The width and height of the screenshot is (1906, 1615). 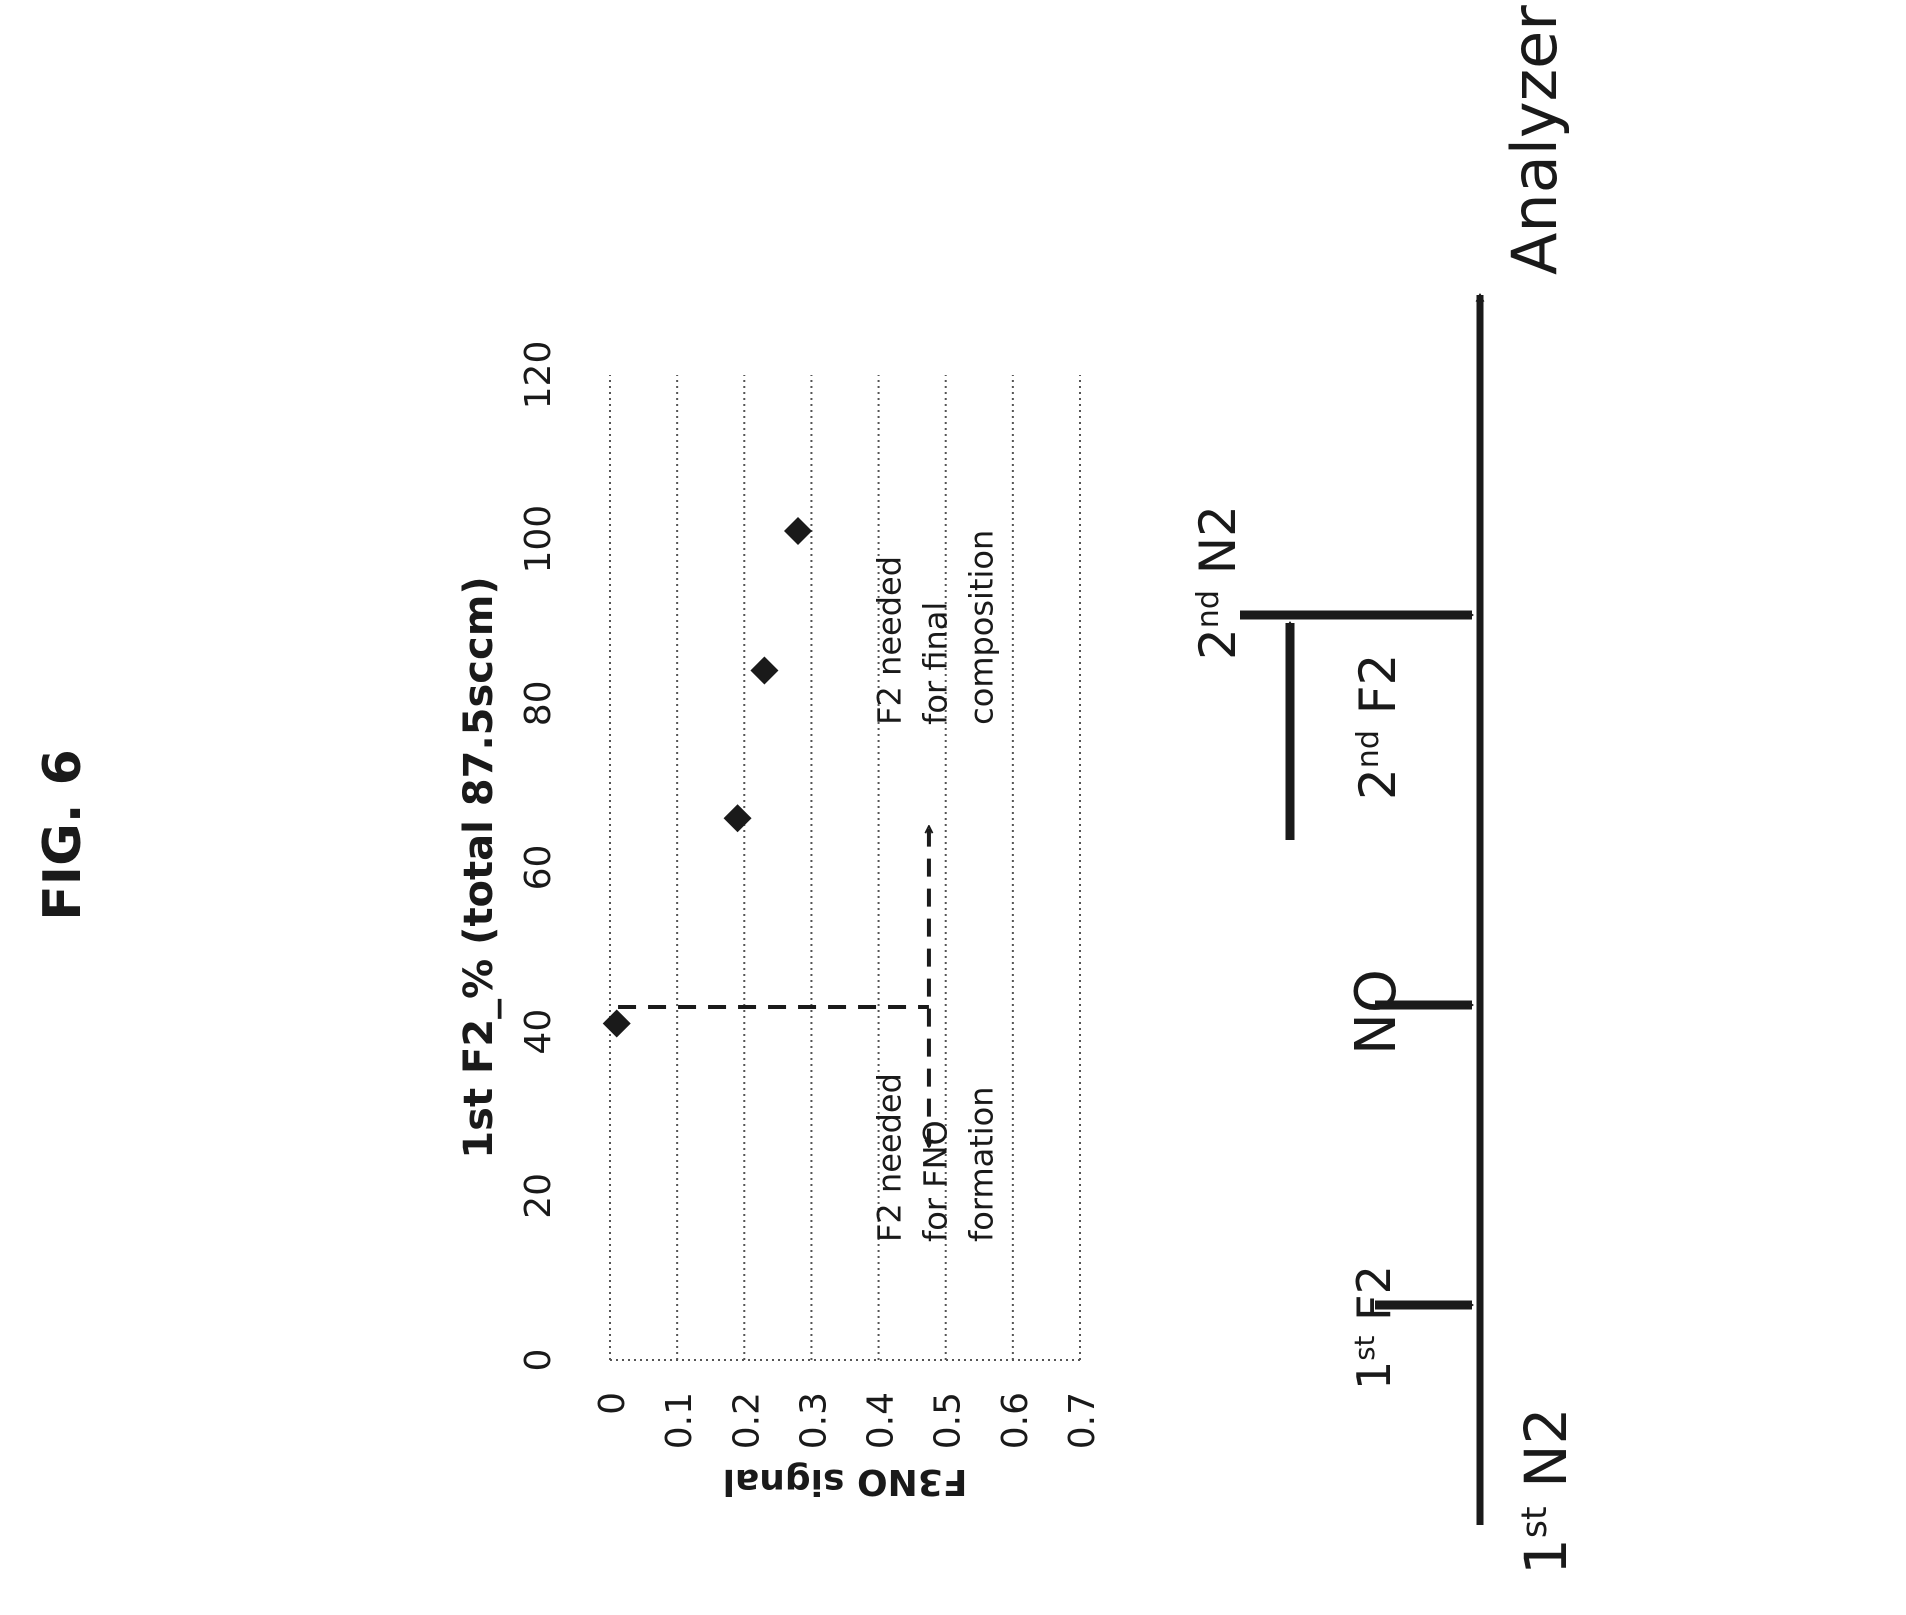 I want to click on x-tick-label: 40, so click(x=538, y=1032).